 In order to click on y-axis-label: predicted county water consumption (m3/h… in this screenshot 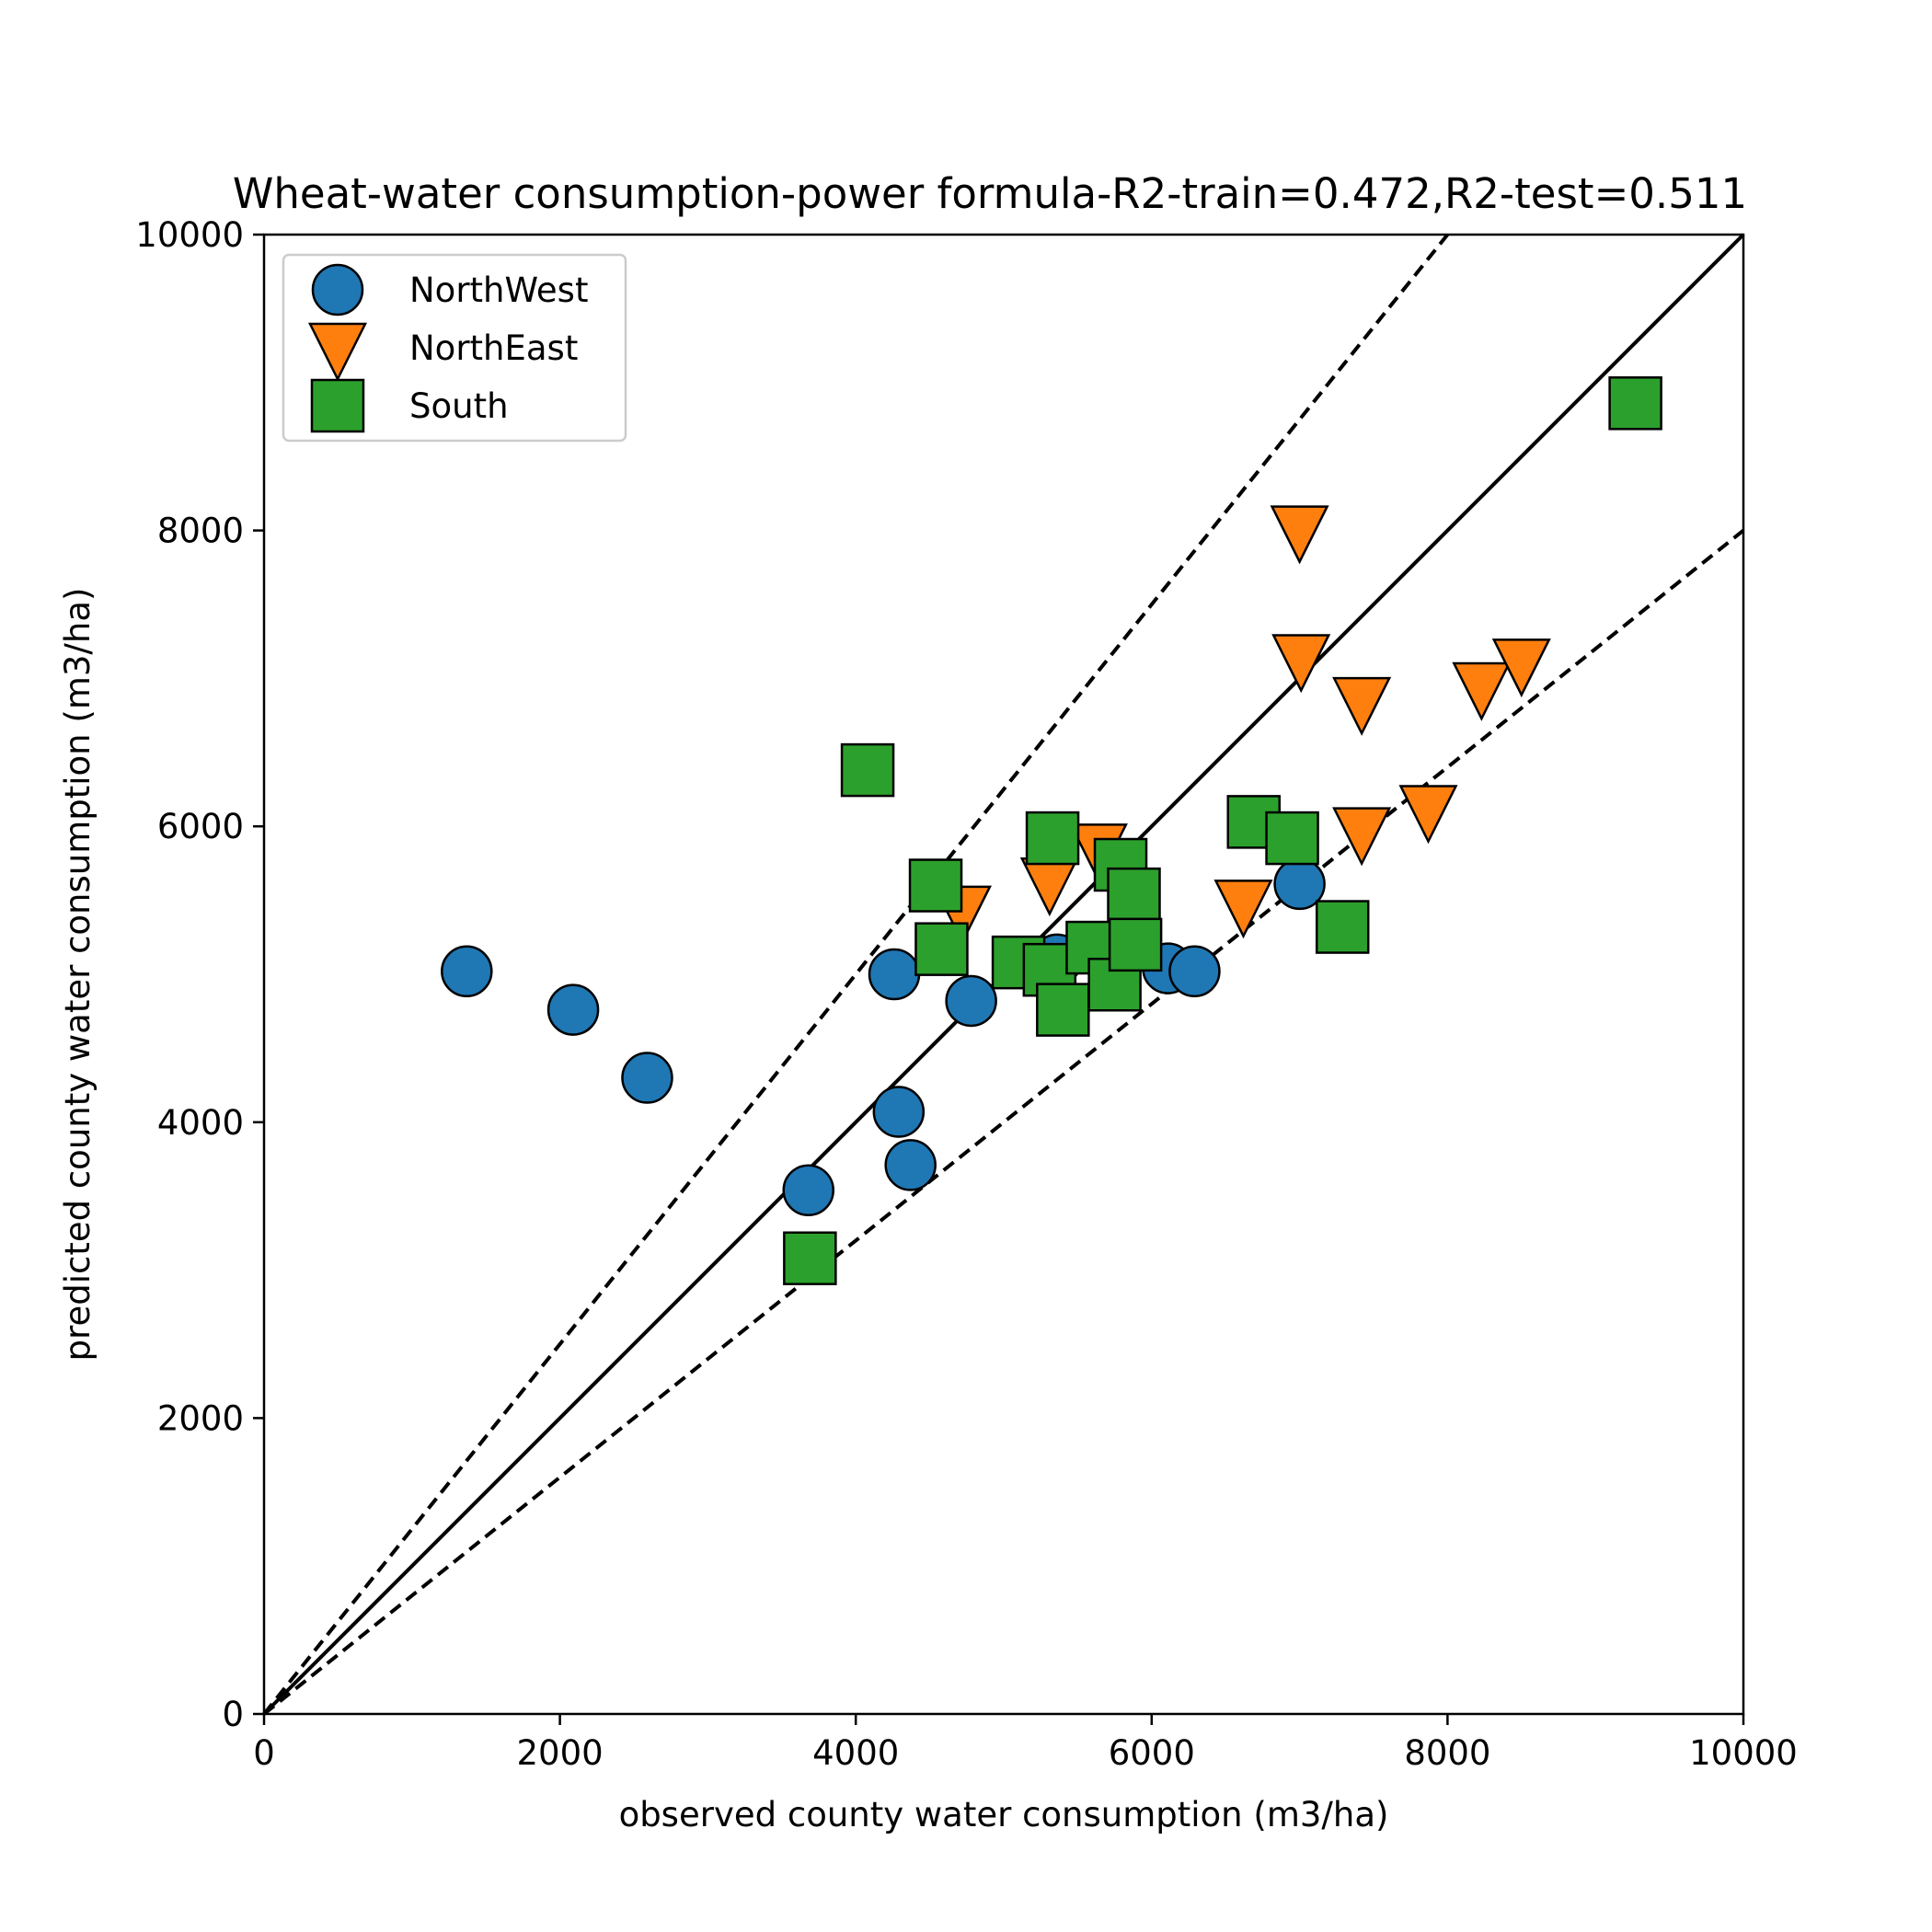, I will do `click(78, 975)`.